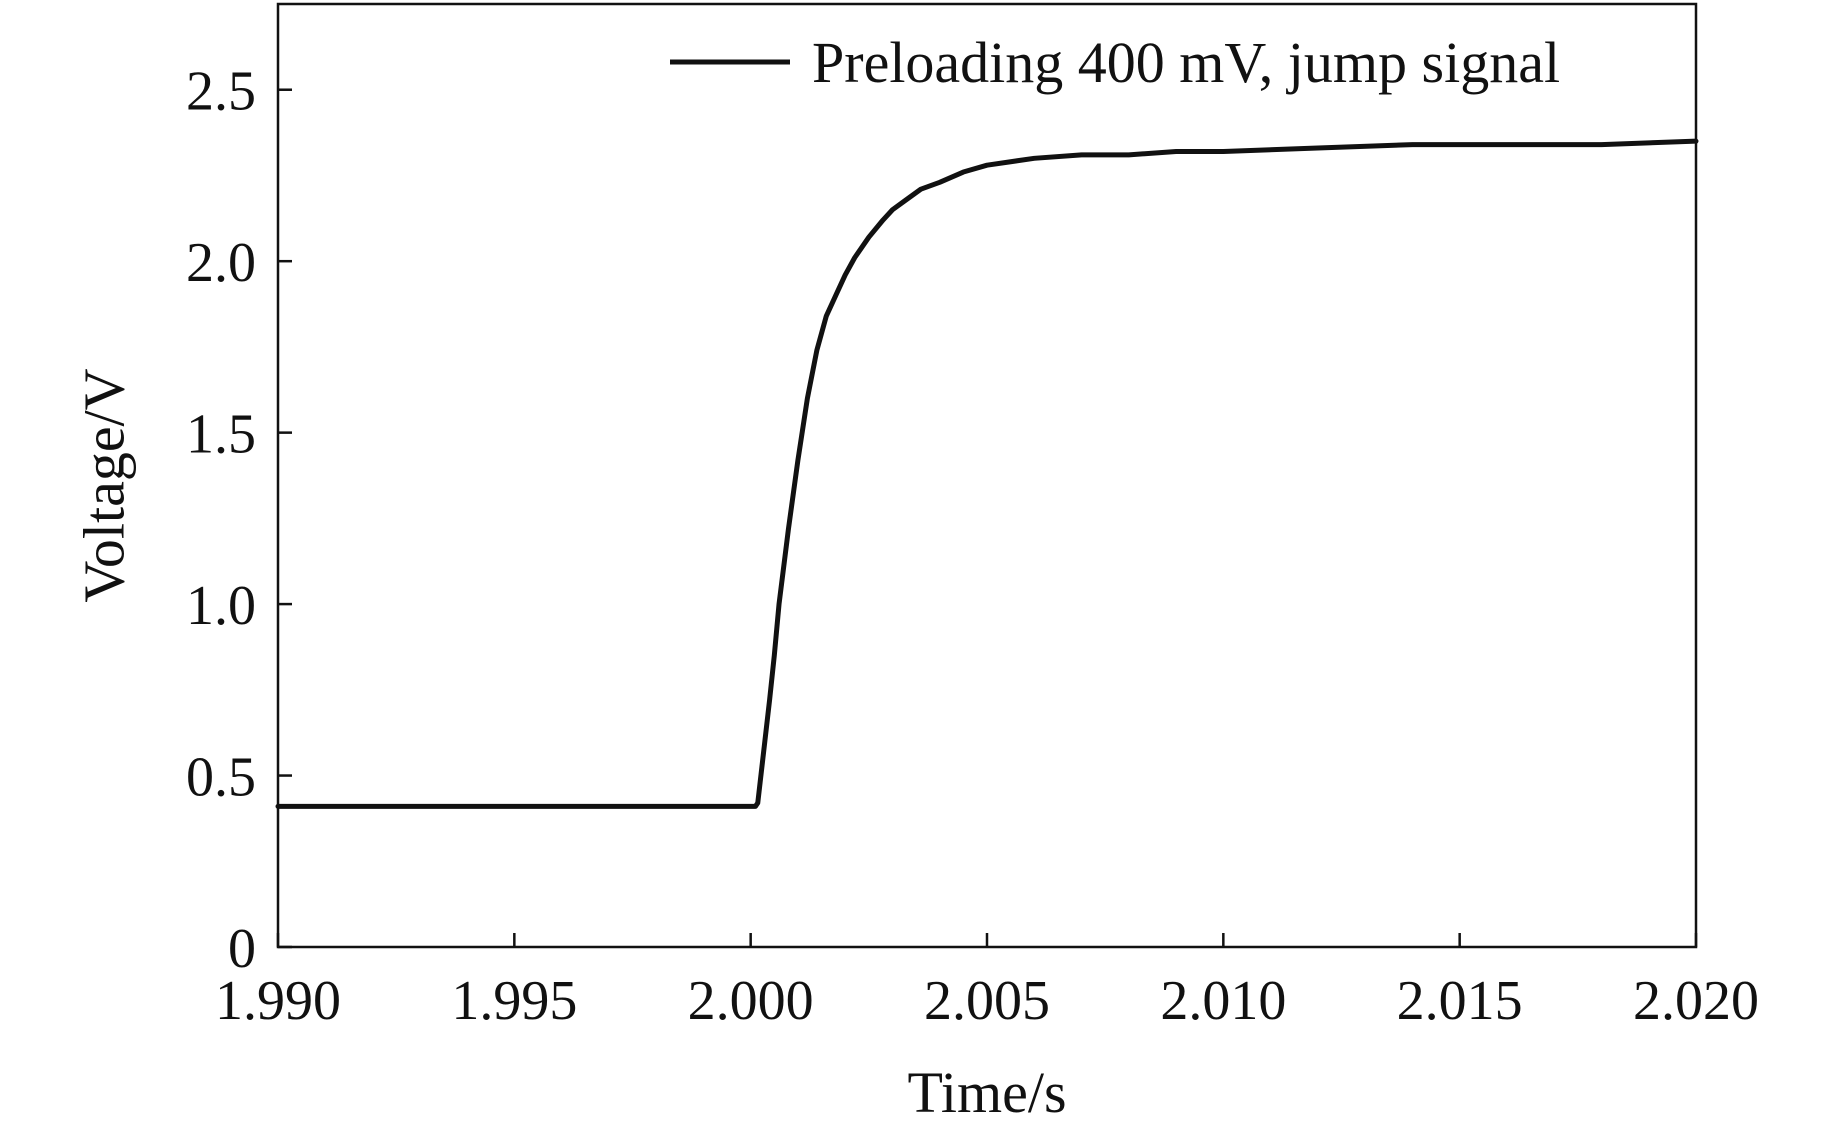 This screenshot has width=1843, height=1134. What do you see at coordinates (1460, 1001) in the screenshot?
I see `x-tick-label: 2.015` at bounding box center [1460, 1001].